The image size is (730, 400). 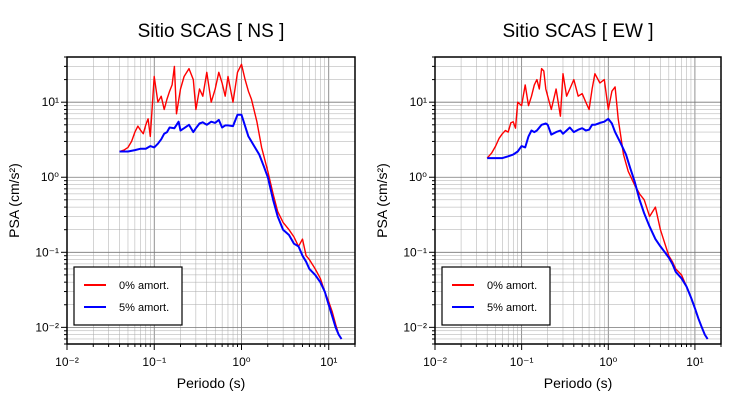 I want to click on chart-title: Sitio SCAS [ NS ], so click(x=211, y=31).